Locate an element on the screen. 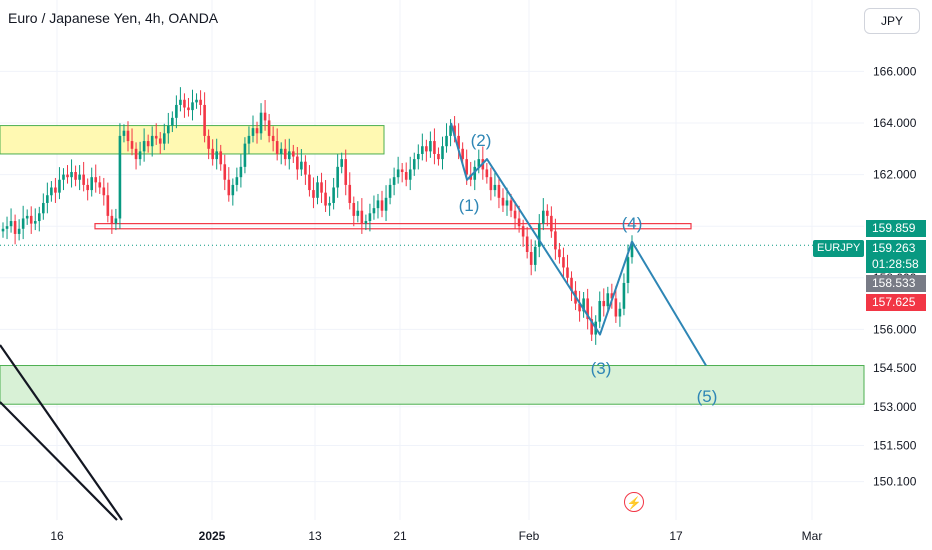 The width and height of the screenshot is (932, 550). time-tick-label: 2025 is located at coordinates (212, 536).